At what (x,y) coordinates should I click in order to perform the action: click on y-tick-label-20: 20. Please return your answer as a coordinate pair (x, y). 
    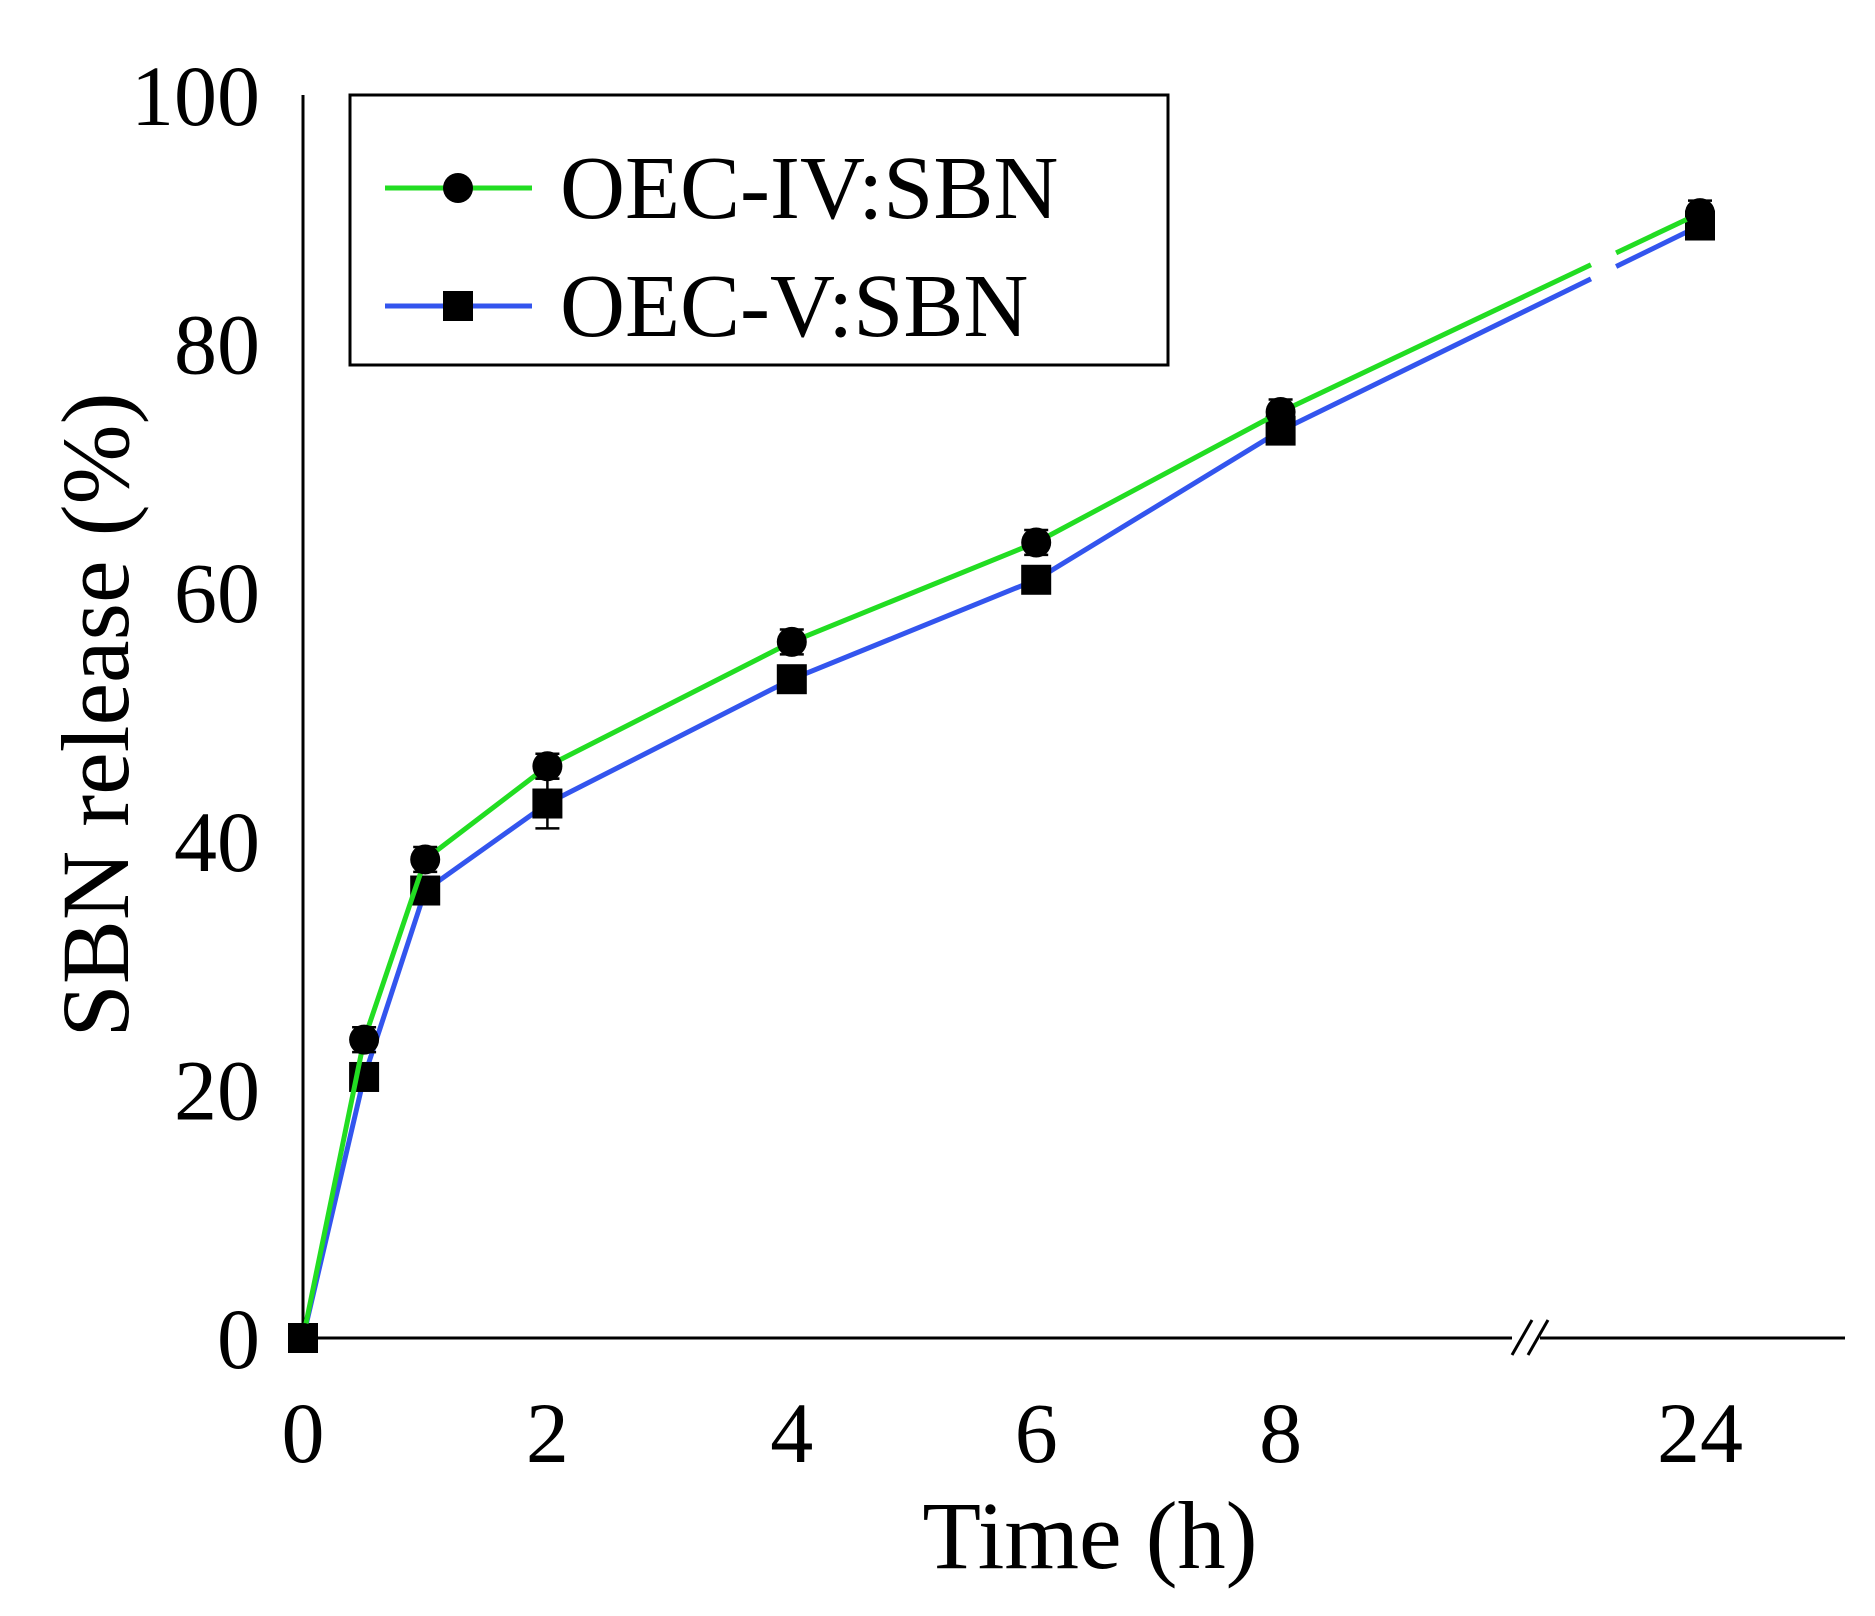
    Looking at the image, I should click on (217, 1090).